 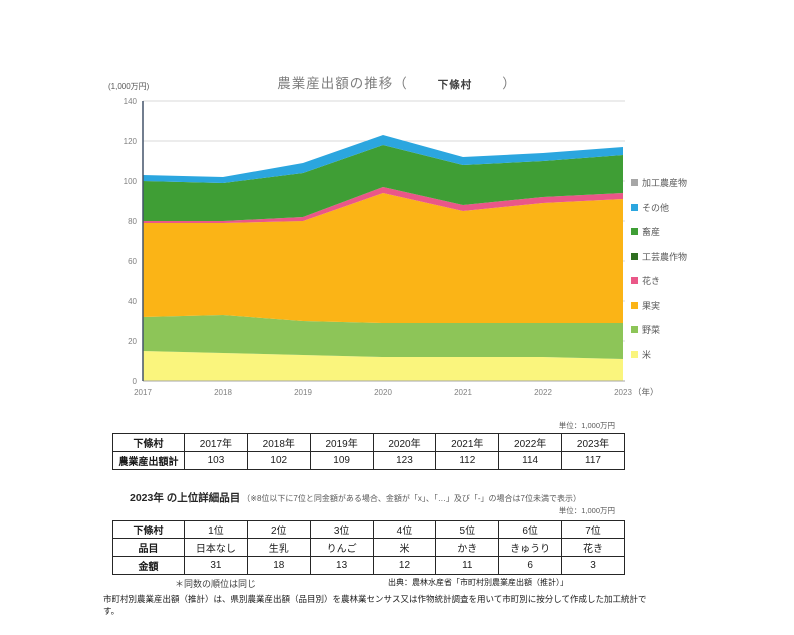 I want to click on annual-table-header-cell: 2020年, so click(x=404, y=442).